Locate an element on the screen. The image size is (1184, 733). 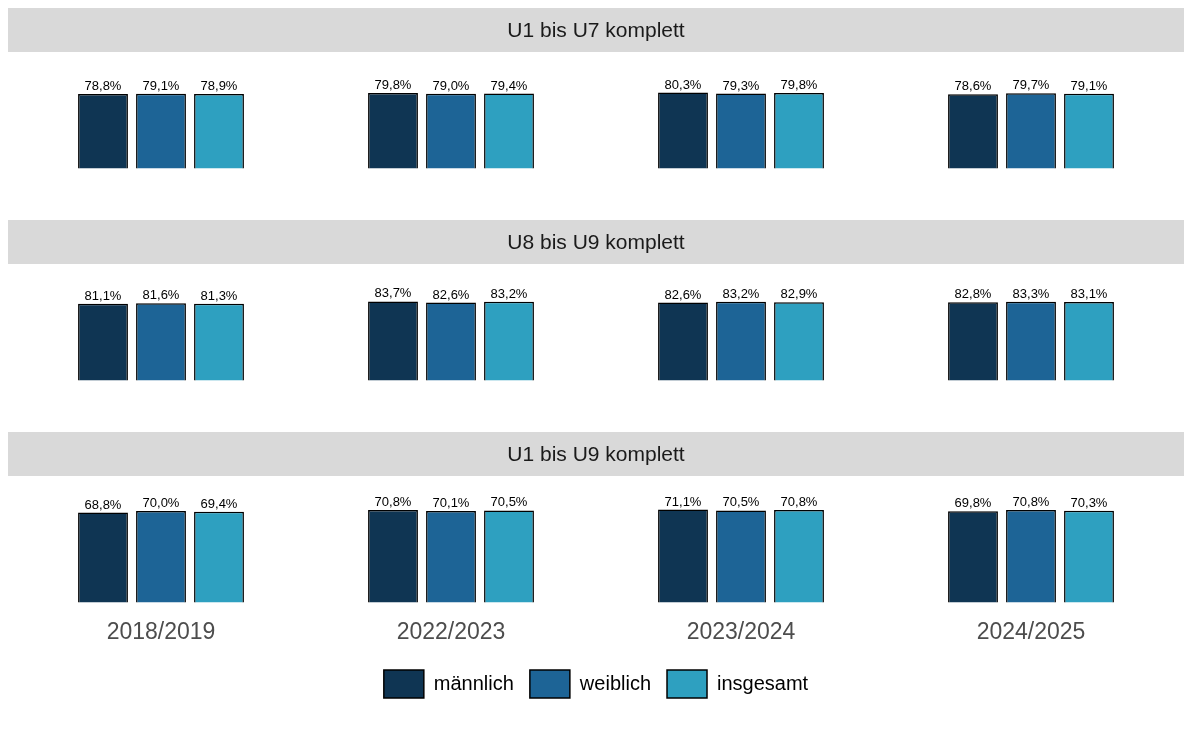
chart-title: U8 bis U9 komplett is located at coordinates (596, 242).